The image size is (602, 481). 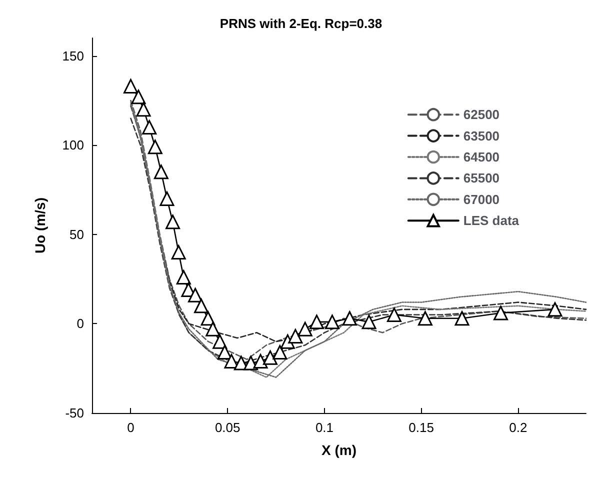 What do you see at coordinates (130, 427) in the screenshot?
I see `x-tick-label: 0` at bounding box center [130, 427].